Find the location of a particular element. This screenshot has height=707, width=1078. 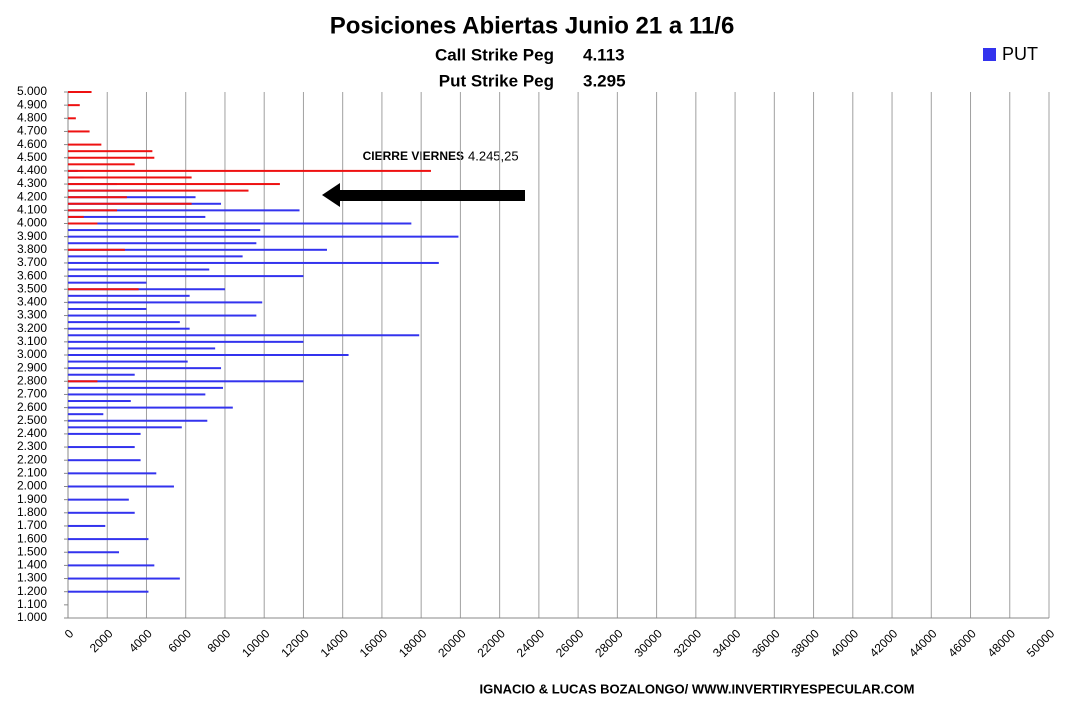

y-tick-label: 3.900 is located at coordinates (32, 236).